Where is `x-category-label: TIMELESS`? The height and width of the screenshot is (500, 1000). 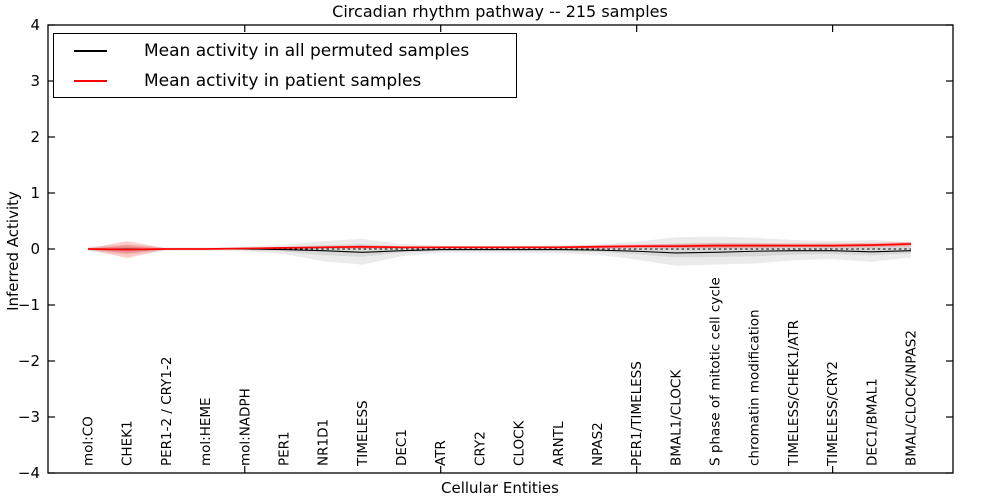 x-category-label: TIMELESS is located at coordinates (363, 433).